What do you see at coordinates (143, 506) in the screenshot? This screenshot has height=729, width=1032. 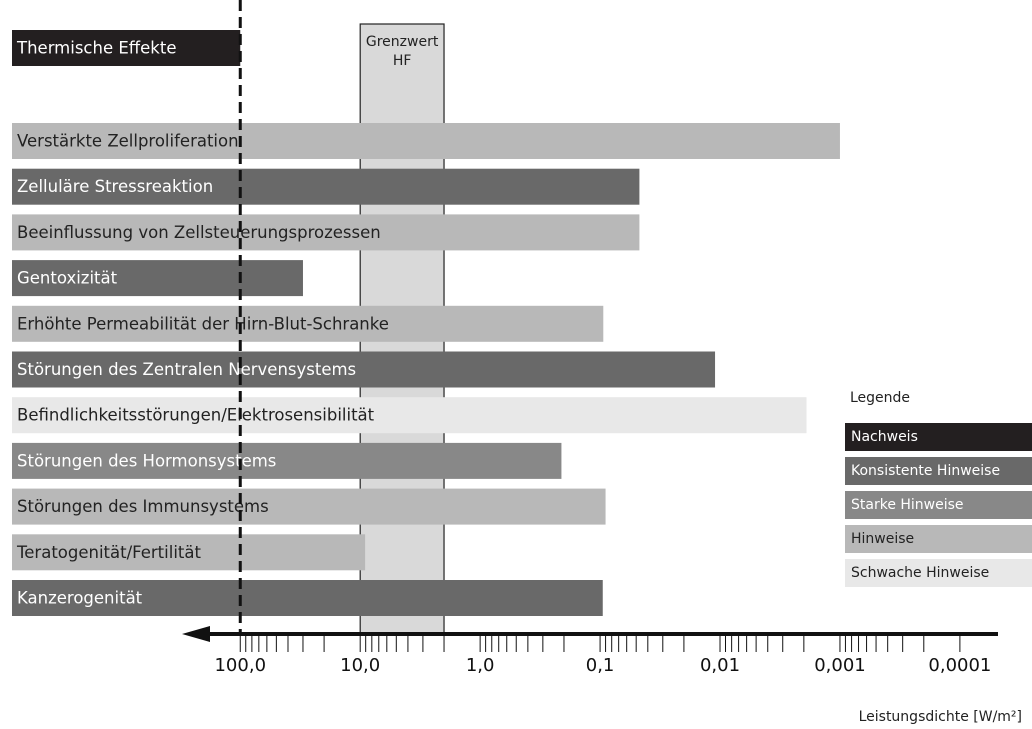 I see `bar-label: Störungen des Immunsystems` at bounding box center [143, 506].